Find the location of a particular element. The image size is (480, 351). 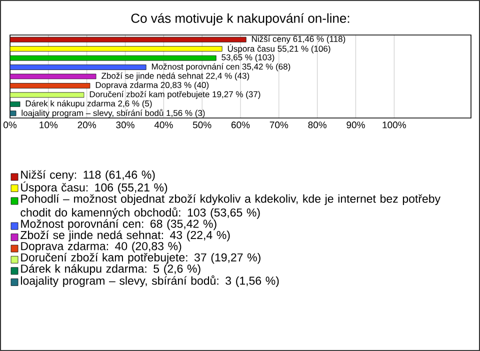

legend-label: Zboží se jinde nedá sehnat: 43 (22,4 %) is located at coordinates (125, 236).